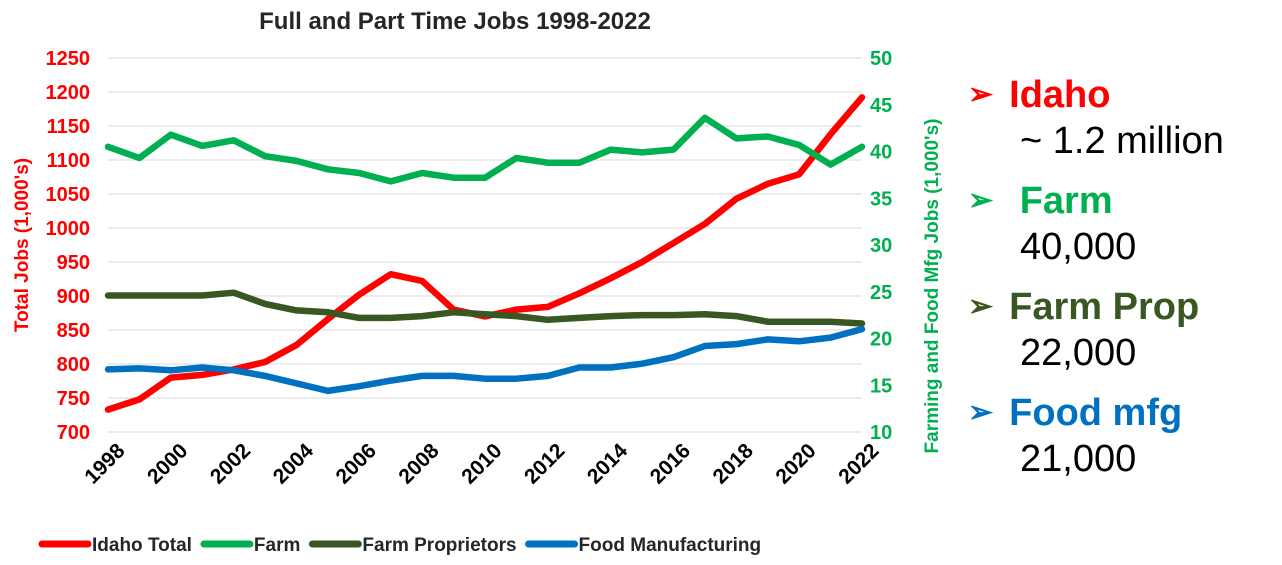 The width and height of the screenshot is (1282, 565). I want to click on bullet-label: Idaho, so click(1060, 95).